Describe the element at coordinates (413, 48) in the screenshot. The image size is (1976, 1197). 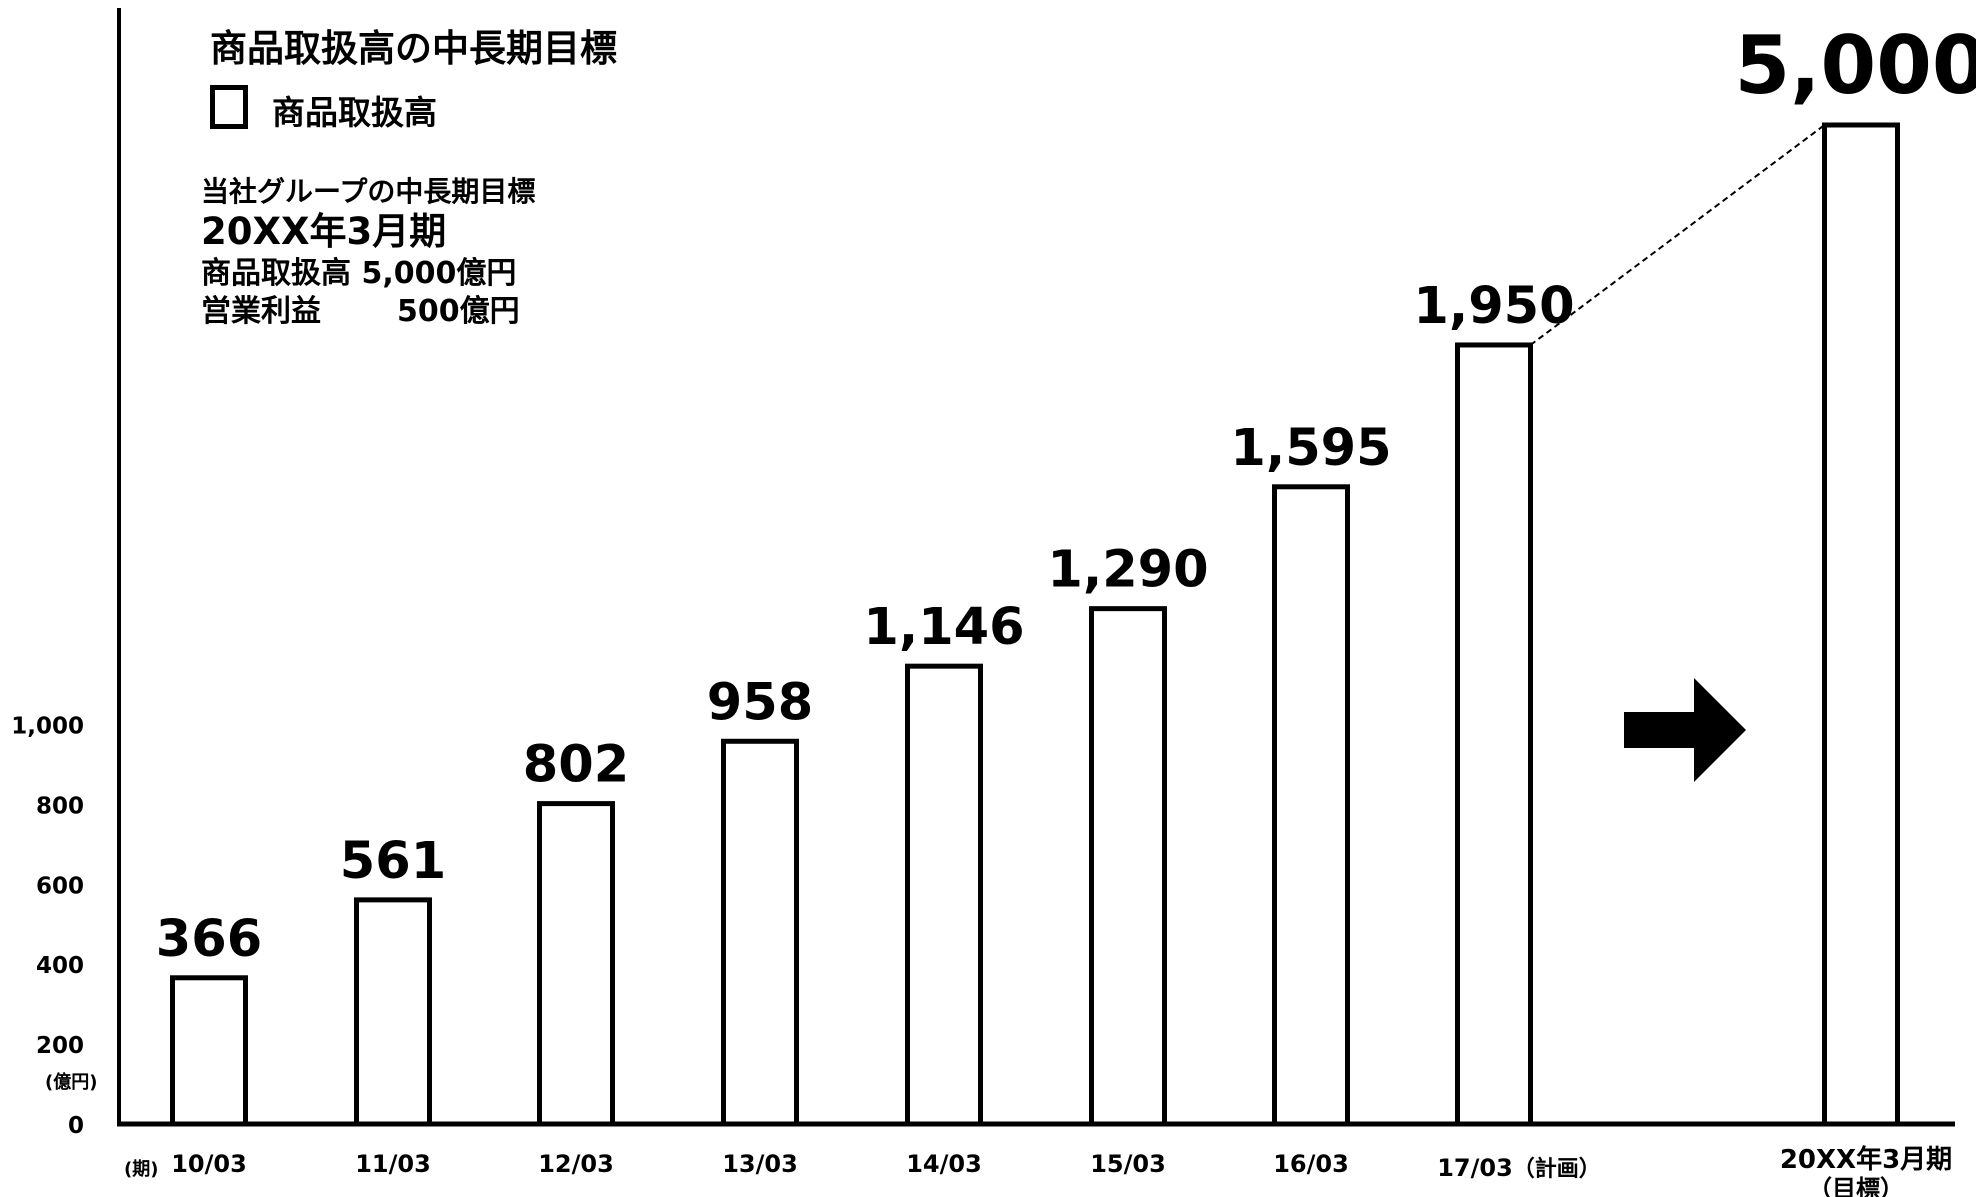
I see `chart-title: 商品取扱高の中長期目標` at that location.